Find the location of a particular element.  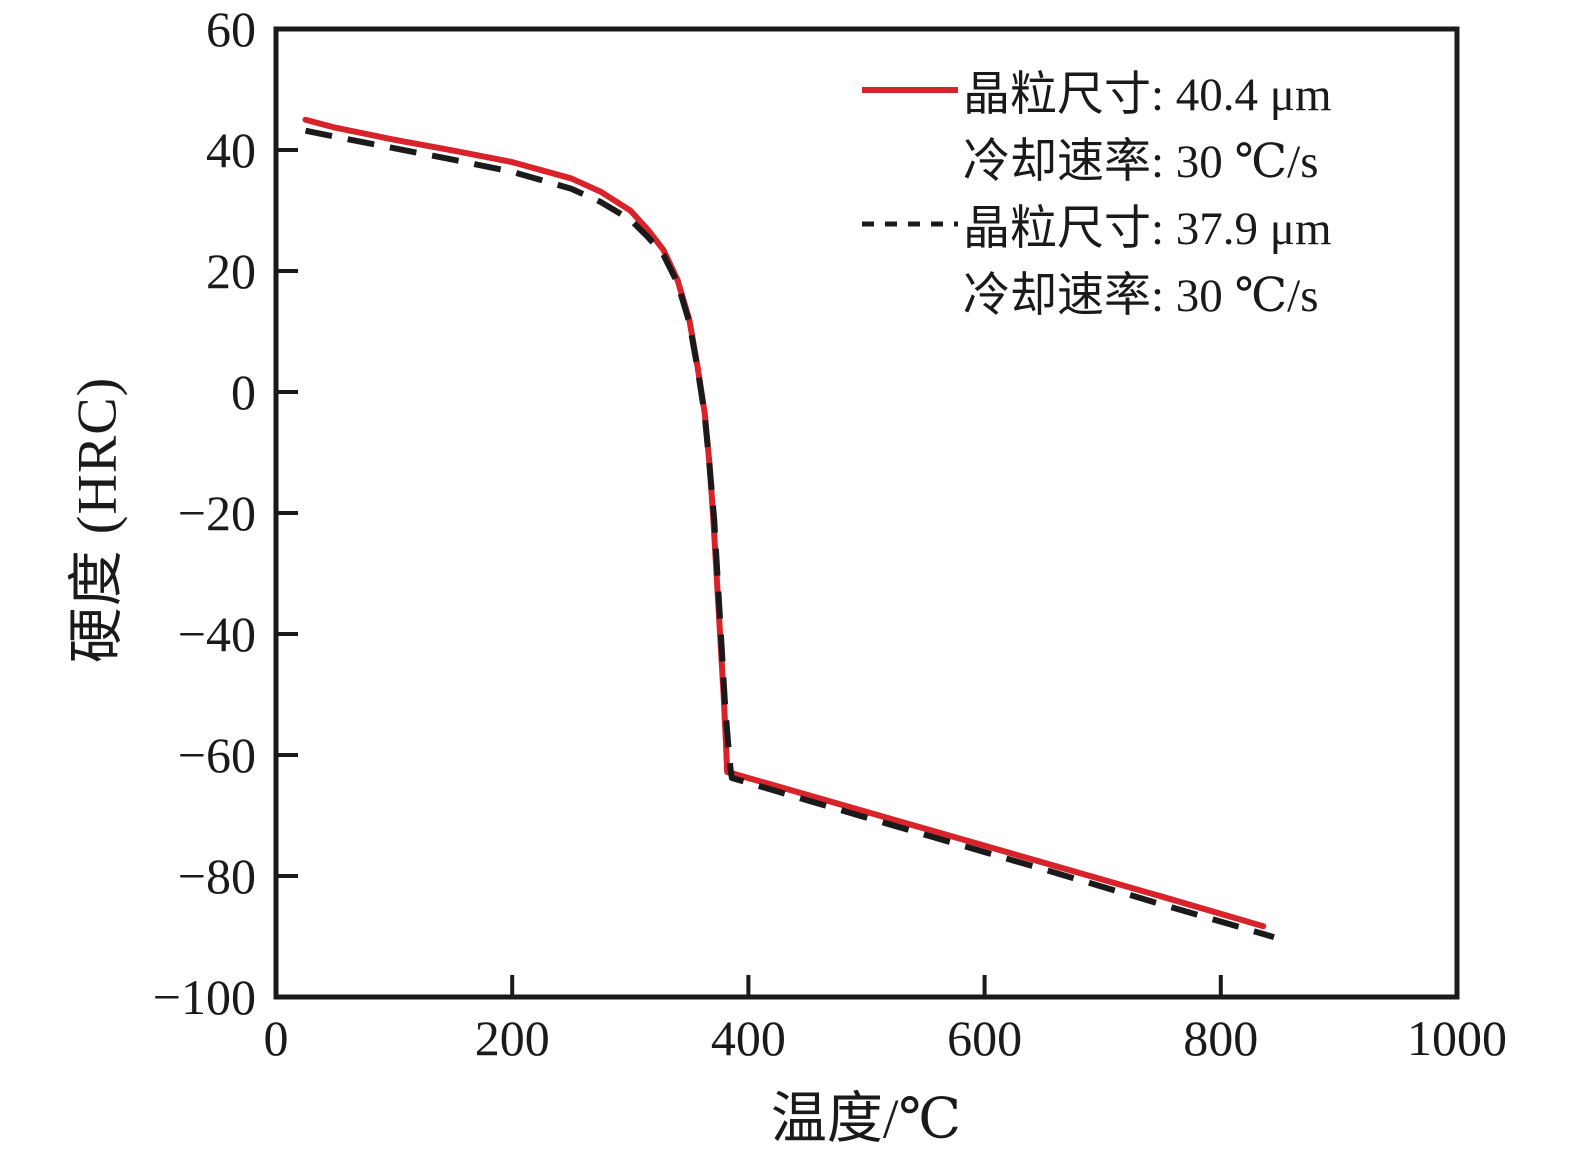

y-tick-label: −60 is located at coordinates (217, 755).